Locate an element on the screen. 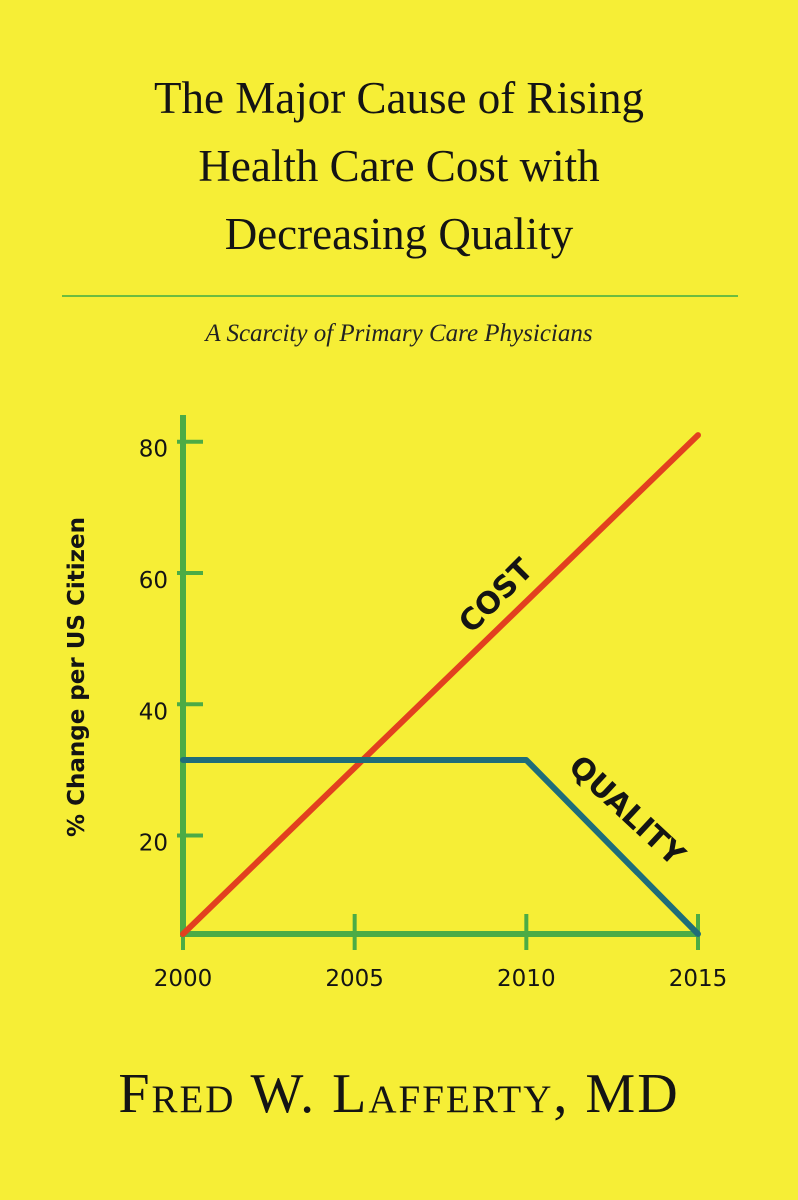  y-tick-label-60: 60 is located at coordinates (153, 581).